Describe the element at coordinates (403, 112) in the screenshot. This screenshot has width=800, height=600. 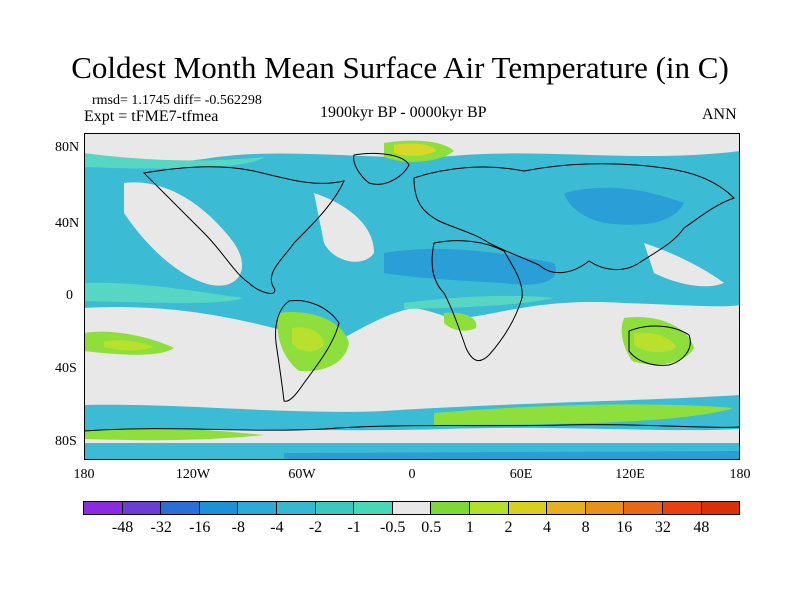
I see `period-label: 1900kyr BP - 0000kyr BP` at that location.